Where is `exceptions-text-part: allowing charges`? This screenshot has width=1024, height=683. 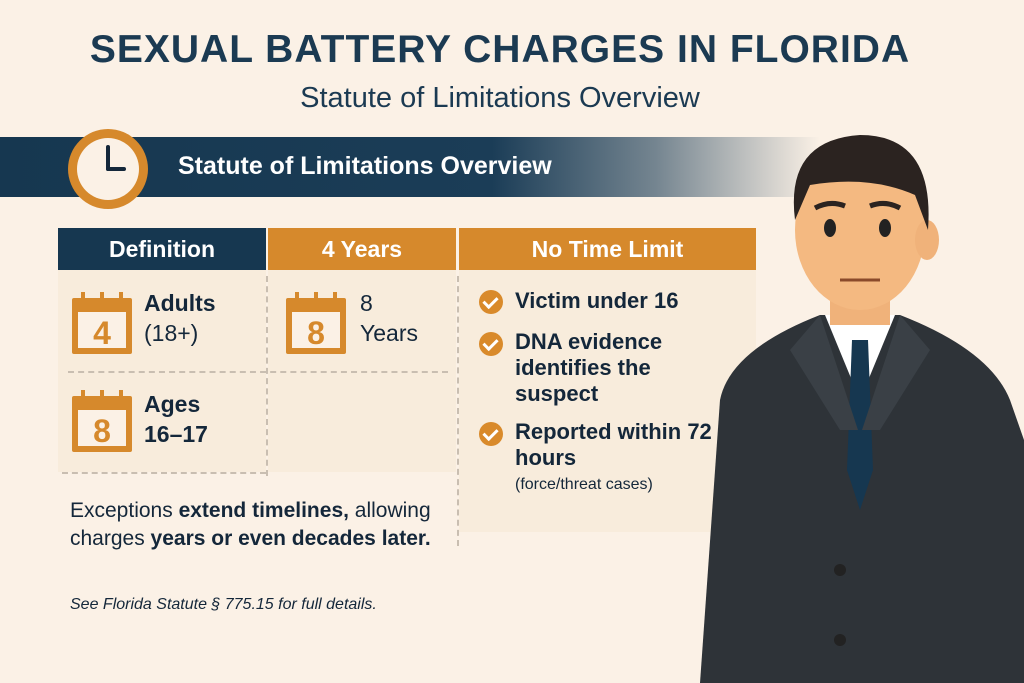
exceptions-text-part: allowing charges is located at coordinates (250, 524).